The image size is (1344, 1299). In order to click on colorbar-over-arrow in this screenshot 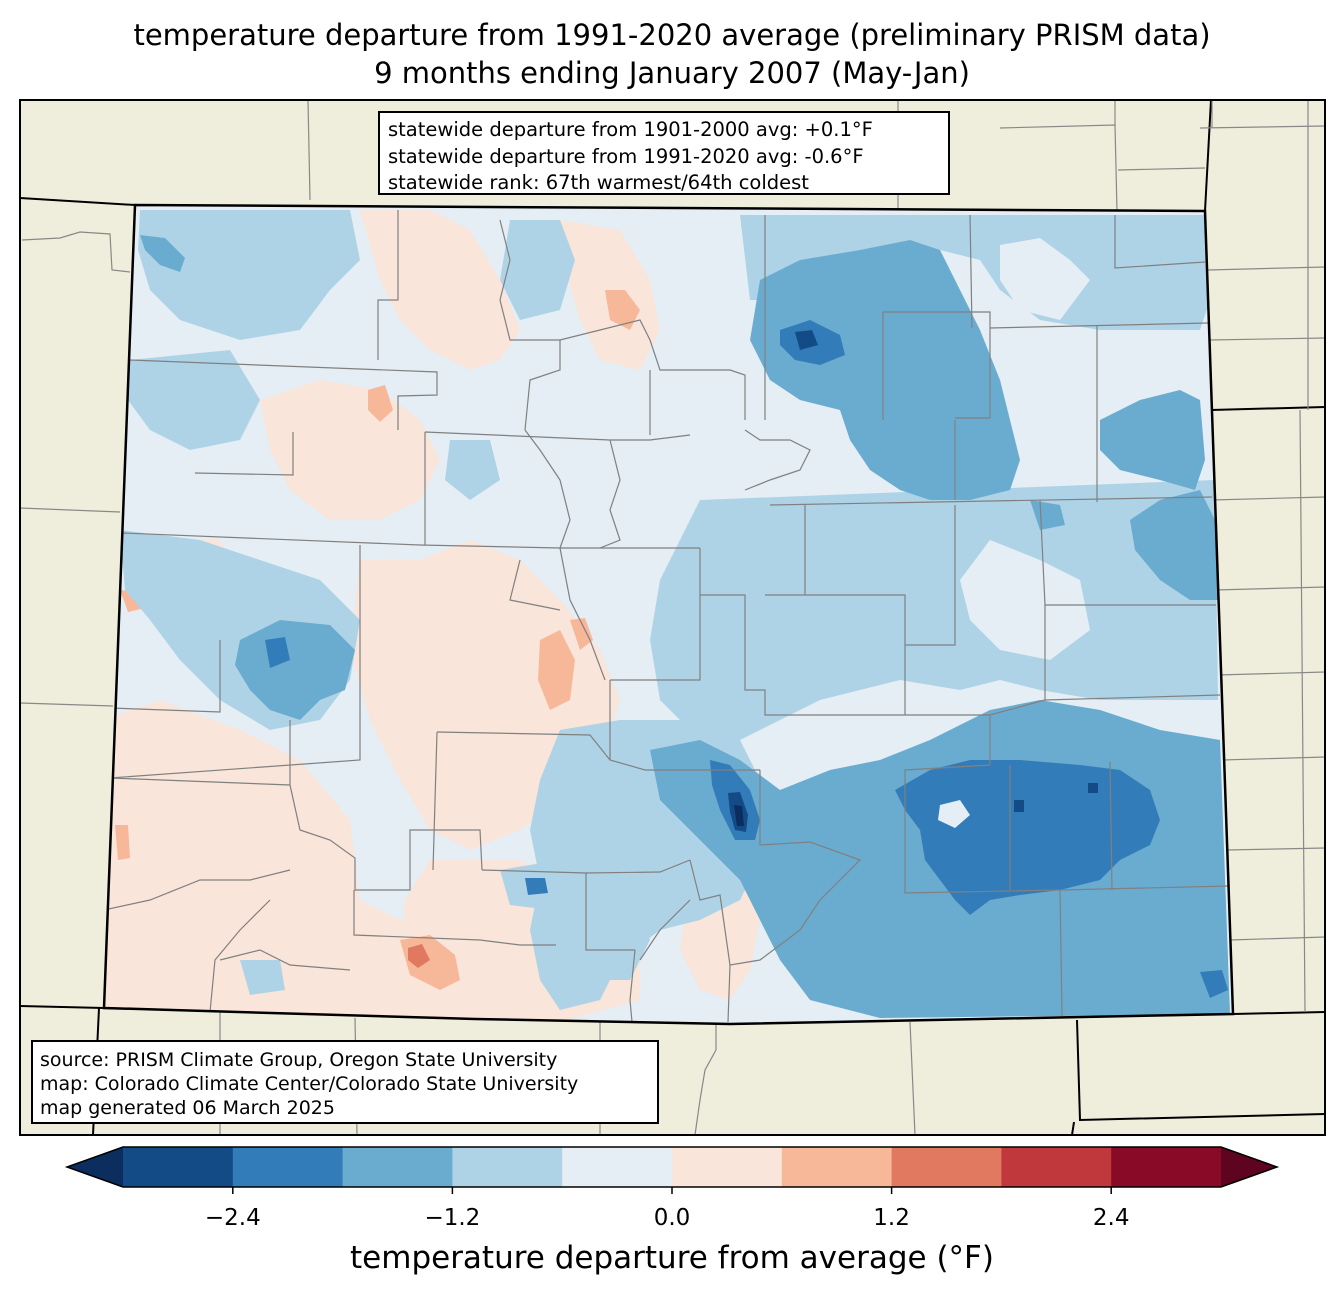, I will do `click(1249, 1167)`.